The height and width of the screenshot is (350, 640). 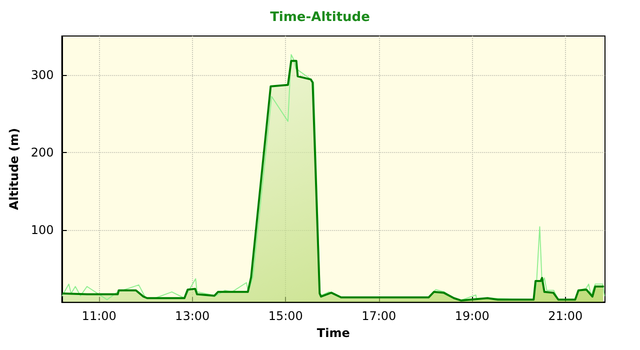 What do you see at coordinates (42, 152) in the screenshot?
I see `y-tick-label: 200` at bounding box center [42, 152].